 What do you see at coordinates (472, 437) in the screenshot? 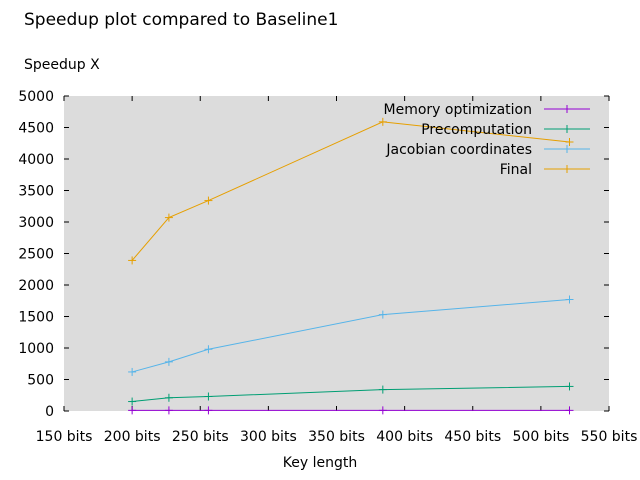
I see `x-tick-label: 450 bits` at bounding box center [472, 437].